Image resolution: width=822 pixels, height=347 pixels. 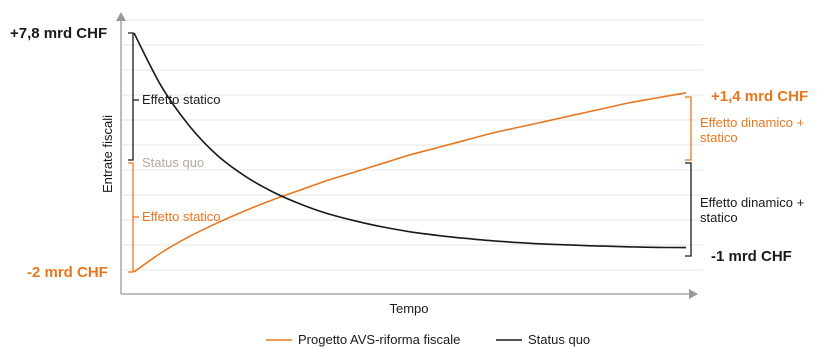 What do you see at coordinates (752, 202) in the screenshot?
I see `annotation-effetto-dinamico-black-line1: Effetto dinamico +` at bounding box center [752, 202].